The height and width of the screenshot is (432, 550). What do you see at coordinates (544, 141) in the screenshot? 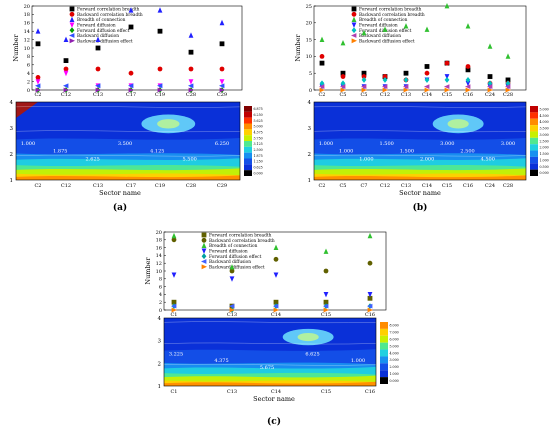
I see `colorbar-label: 2.500` at bounding box center [544, 141].